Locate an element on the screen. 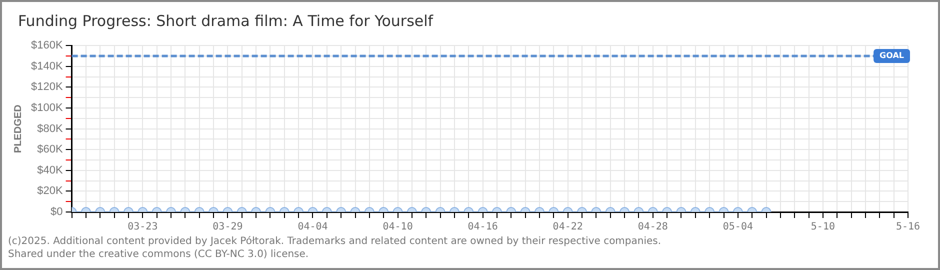 This screenshot has height=270, width=940. y-tick-label: $140K is located at coordinates (47, 66).